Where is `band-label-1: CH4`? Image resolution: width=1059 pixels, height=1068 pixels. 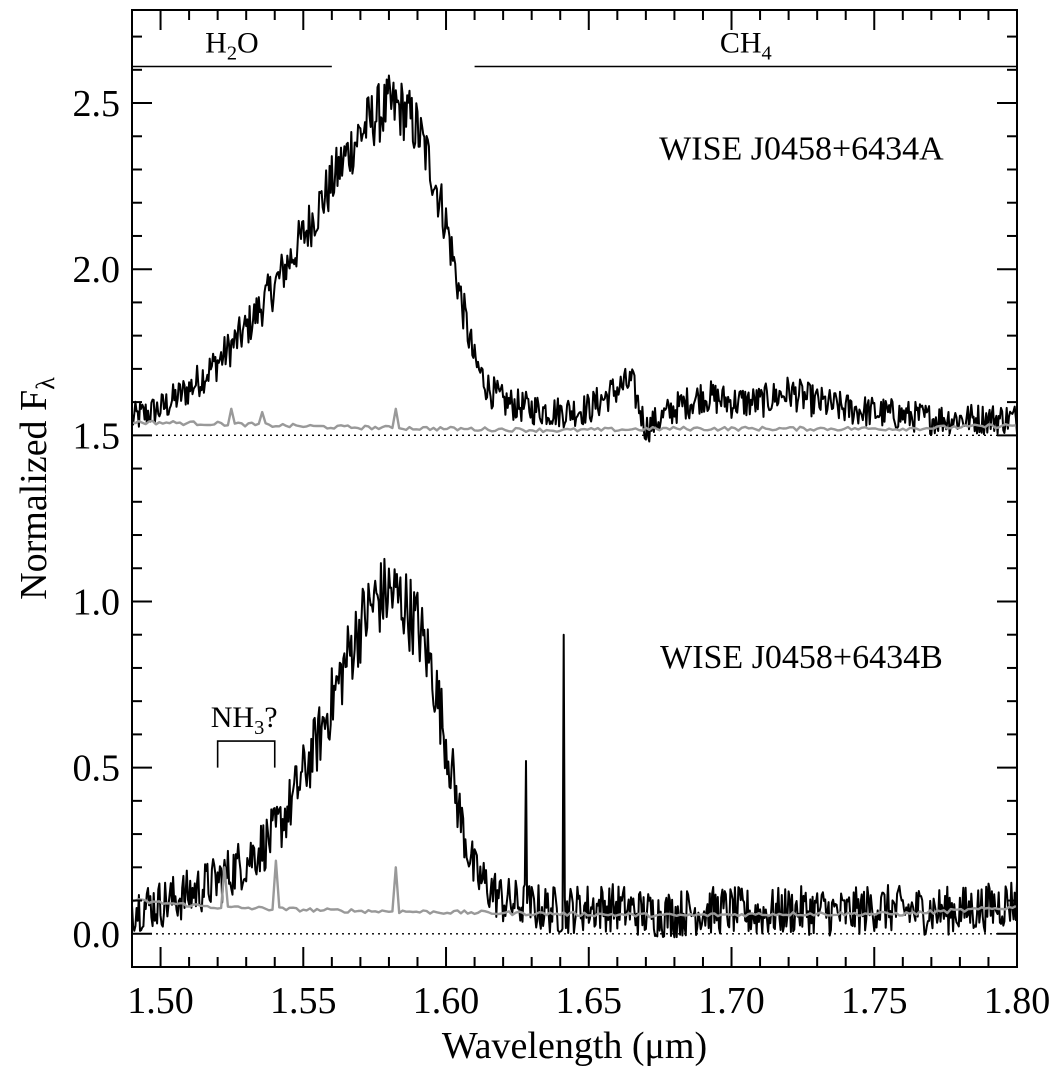
band-label-1: CH4 is located at coordinates (746, 45).